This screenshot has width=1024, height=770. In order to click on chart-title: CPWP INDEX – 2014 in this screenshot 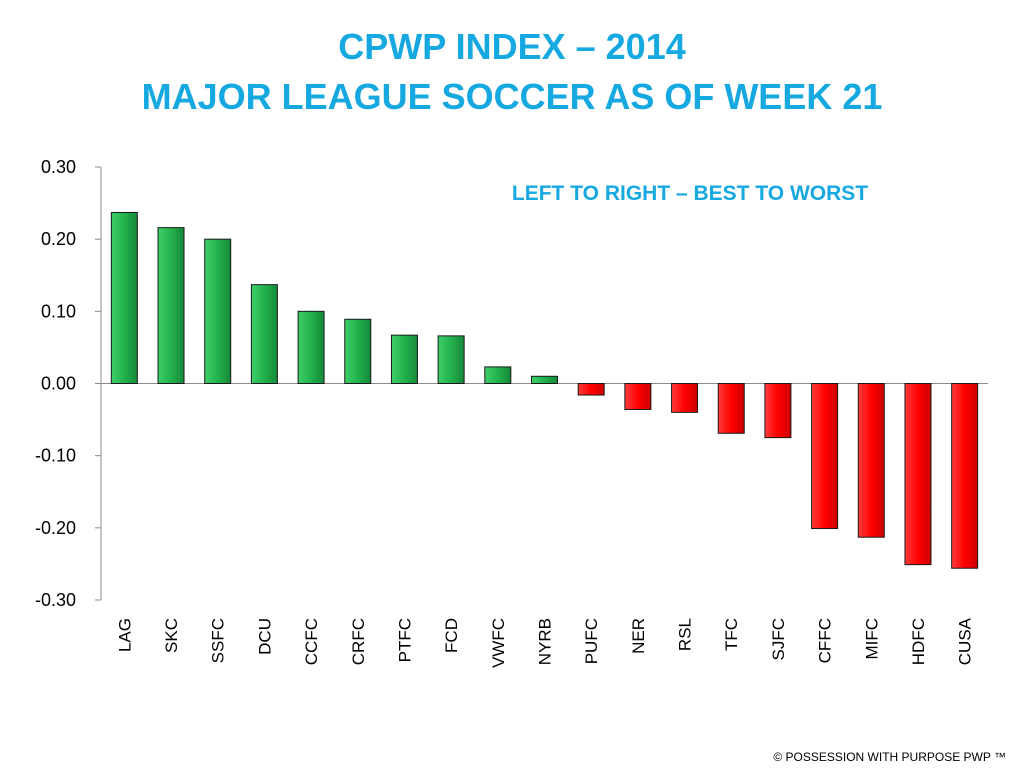, I will do `click(512, 46)`.